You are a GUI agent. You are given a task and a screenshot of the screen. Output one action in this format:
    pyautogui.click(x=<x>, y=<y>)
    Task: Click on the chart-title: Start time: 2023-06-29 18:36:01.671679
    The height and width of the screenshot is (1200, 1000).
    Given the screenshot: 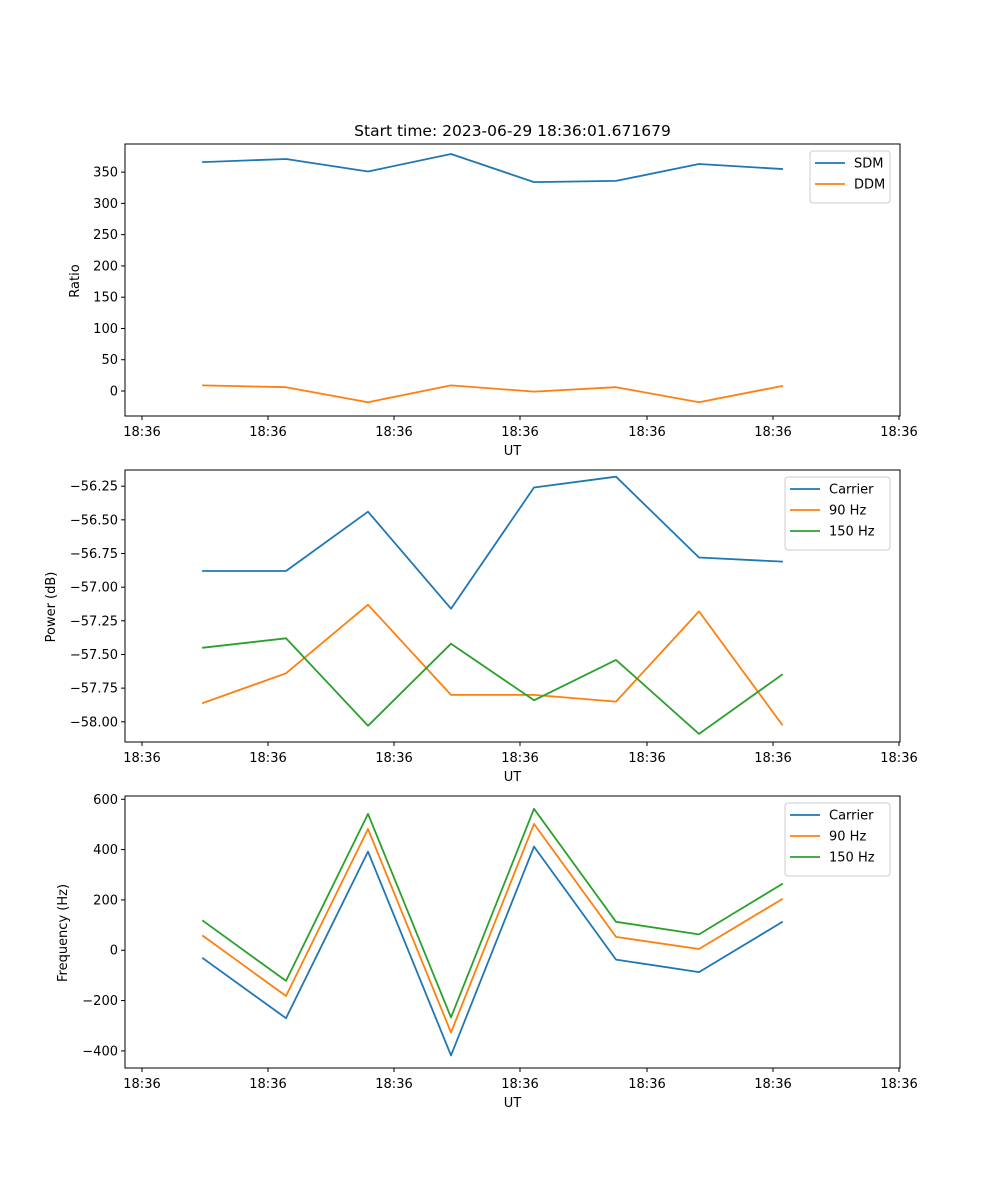 What is the action you would take?
    pyautogui.click(x=512, y=131)
    